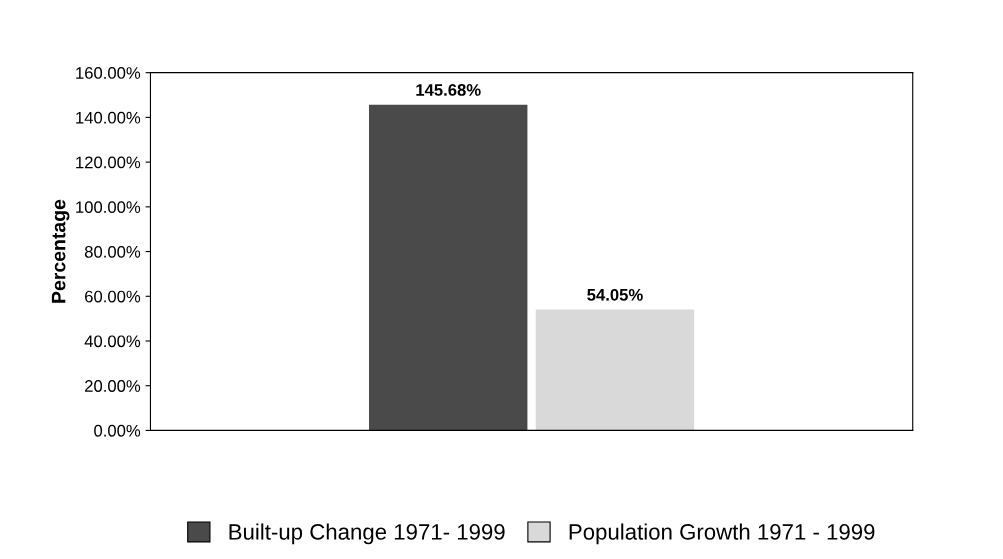  What do you see at coordinates (108, 117) in the screenshot?
I see `y-tick-label: 140.00%` at bounding box center [108, 117].